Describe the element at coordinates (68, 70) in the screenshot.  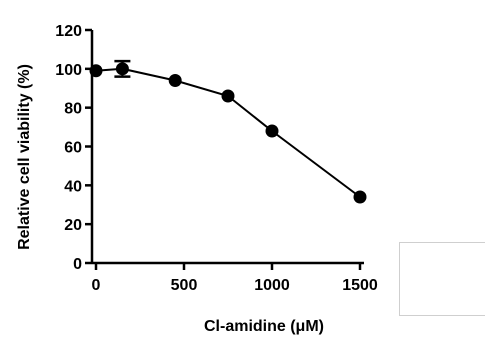
I see `y-tick-label: 100` at that location.